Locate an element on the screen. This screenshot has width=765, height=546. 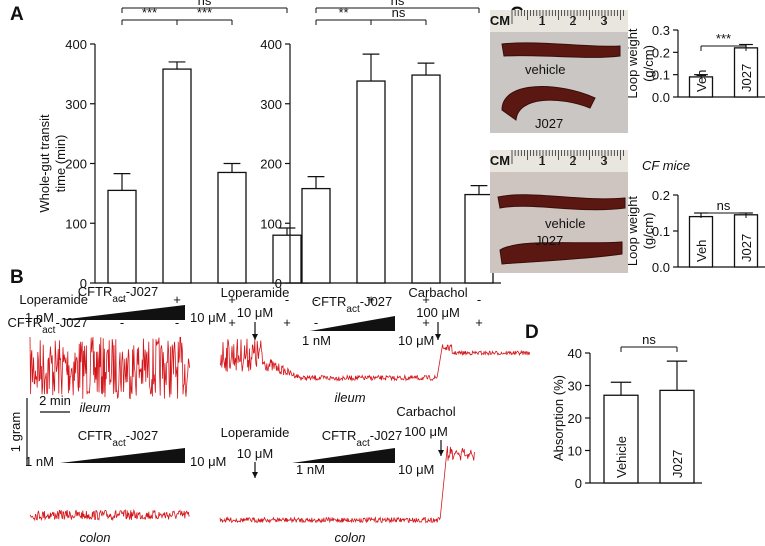
y-tick-label: 10 is located at coordinates (575, 451).